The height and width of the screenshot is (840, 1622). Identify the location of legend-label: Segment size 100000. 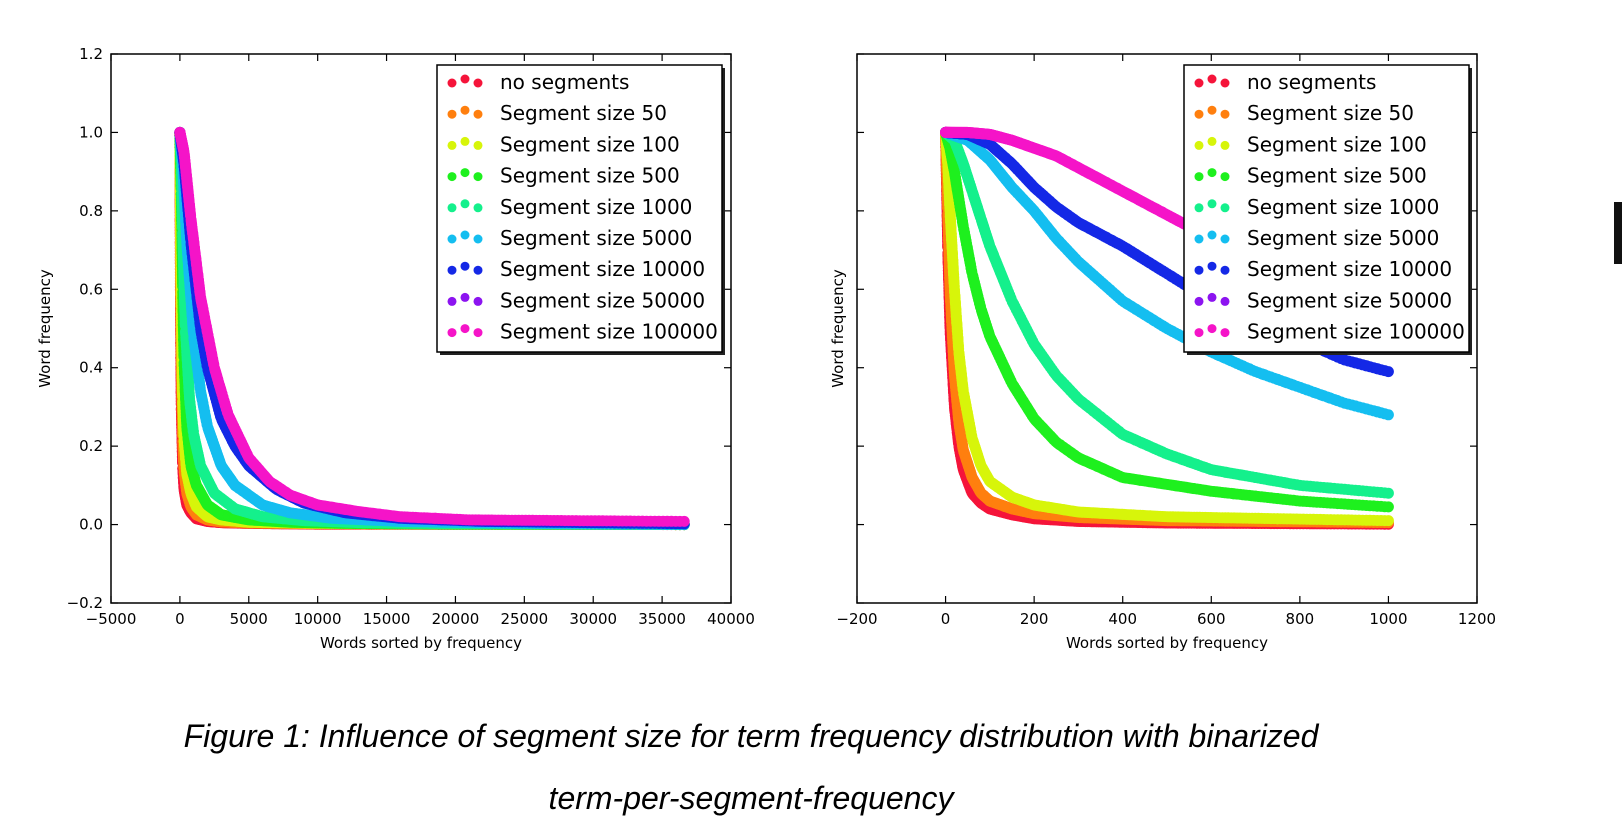
(609, 332).